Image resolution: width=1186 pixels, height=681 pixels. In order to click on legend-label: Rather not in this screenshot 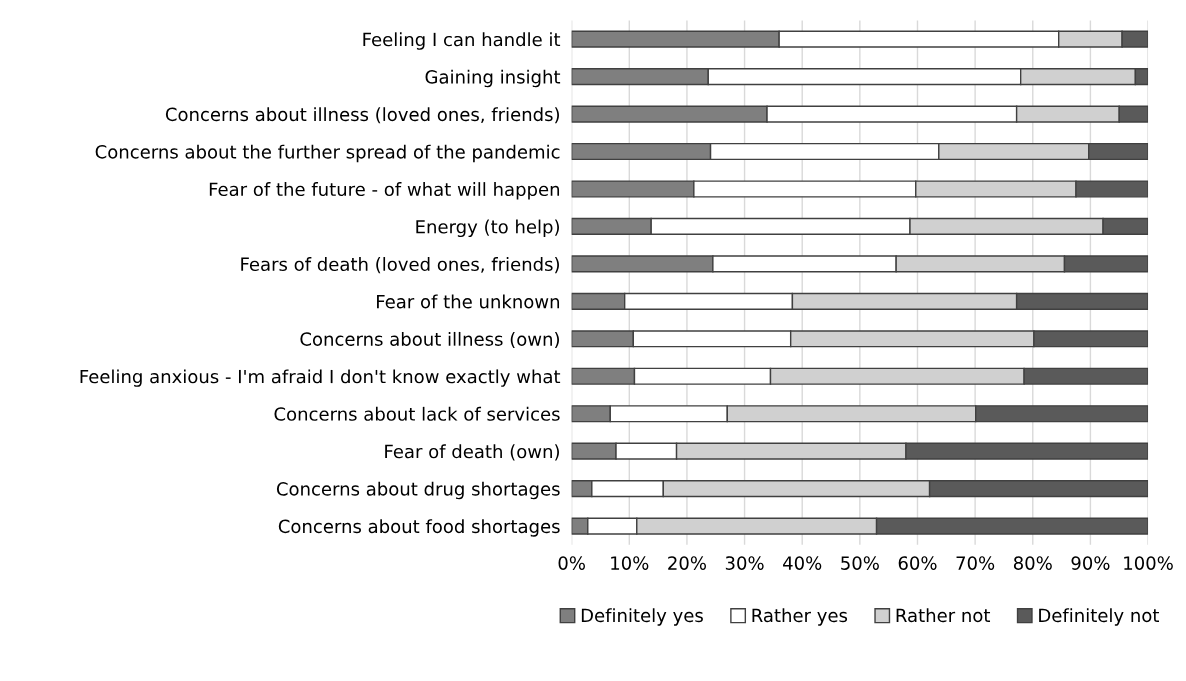, I will do `click(943, 615)`.